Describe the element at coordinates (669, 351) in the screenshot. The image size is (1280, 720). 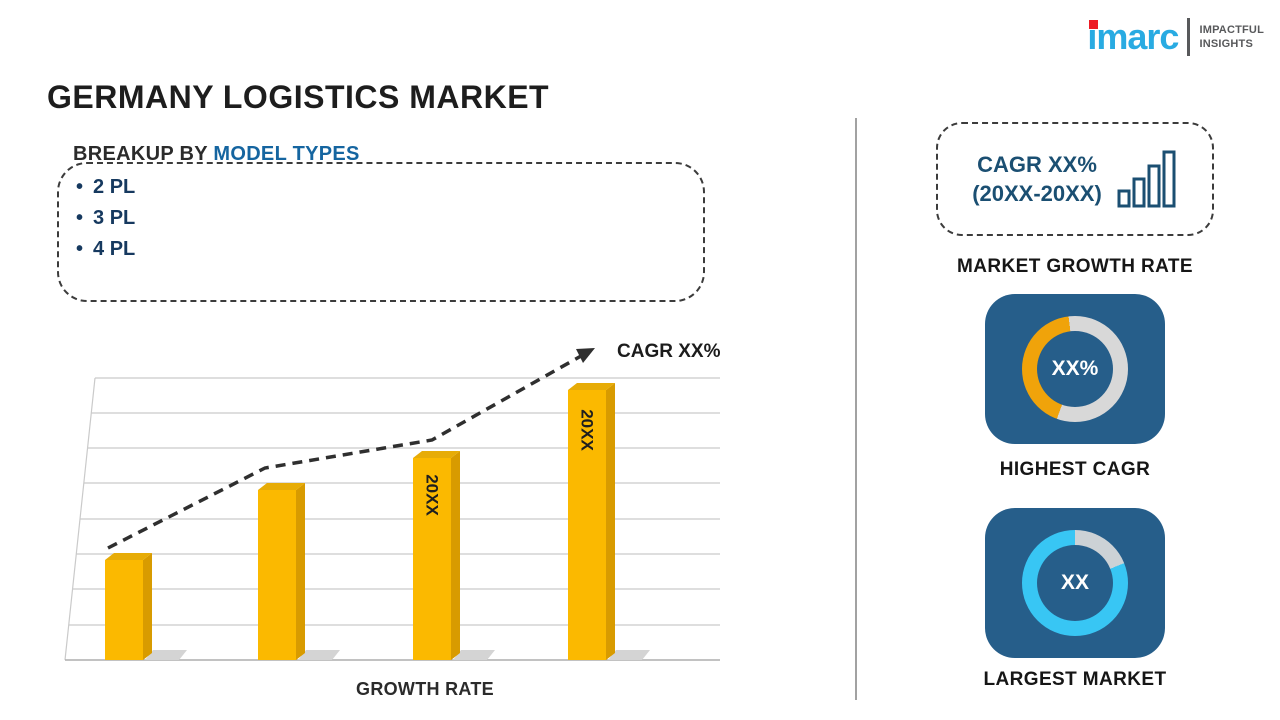
I see `trend-annotation: CAGR XX%` at that location.